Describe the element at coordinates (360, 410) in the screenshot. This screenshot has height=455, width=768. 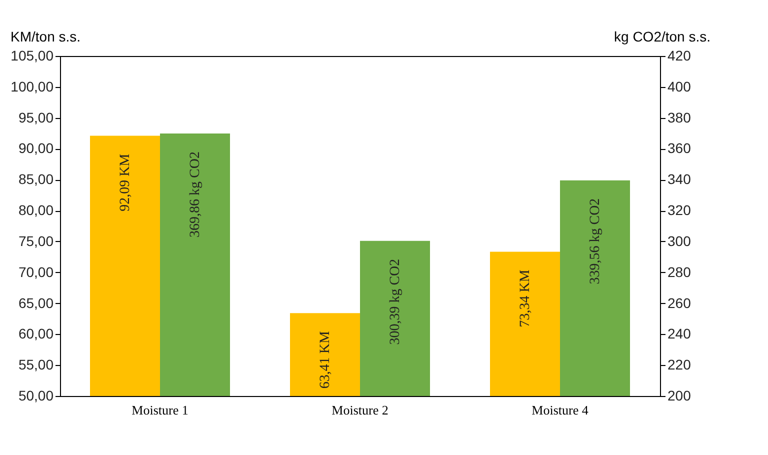
I see `x-tick-label: Moisture 2` at that location.